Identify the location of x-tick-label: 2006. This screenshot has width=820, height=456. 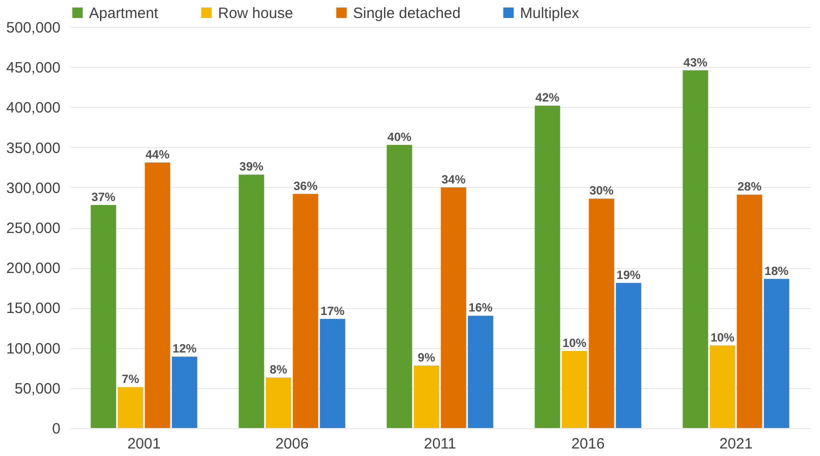
(292, 444).